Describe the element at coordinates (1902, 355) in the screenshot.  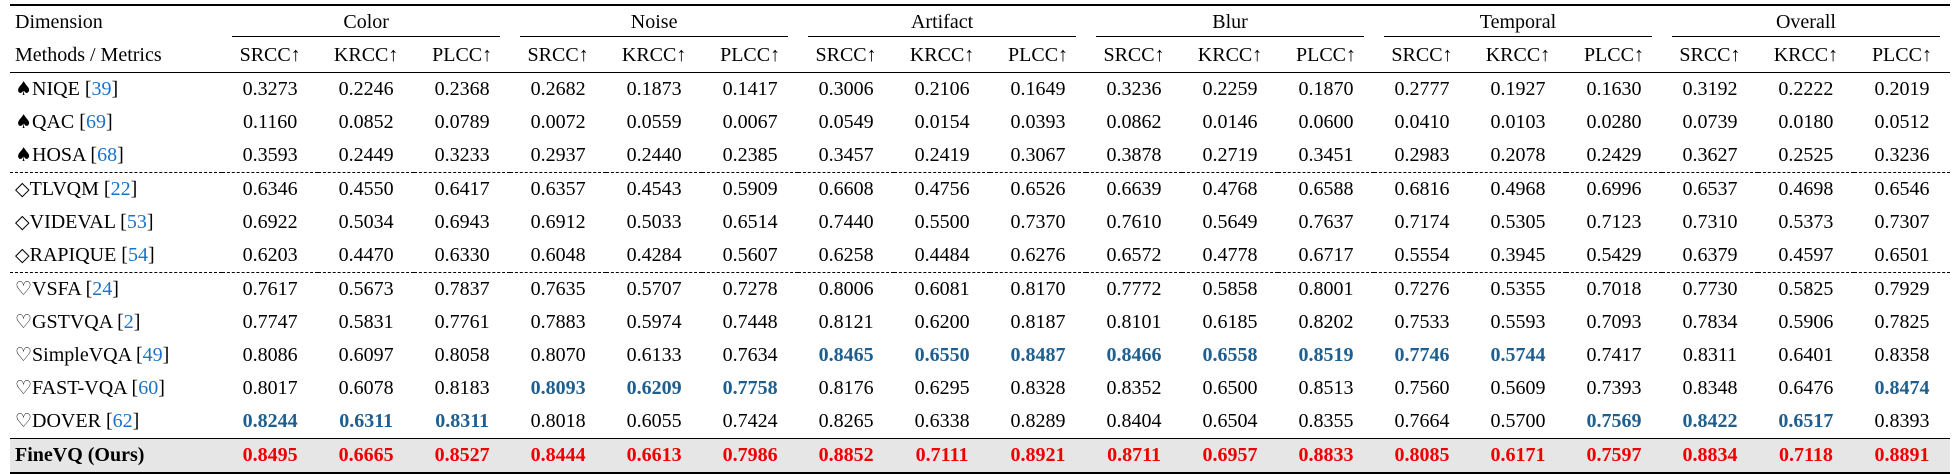
I see `metric-value: 0.8358` at that location.